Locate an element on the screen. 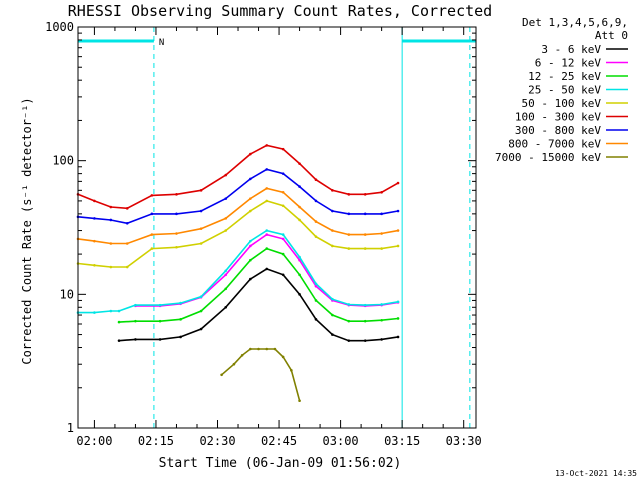  x-tick-label-5: 03:00 is located at coordinates (341, 441).